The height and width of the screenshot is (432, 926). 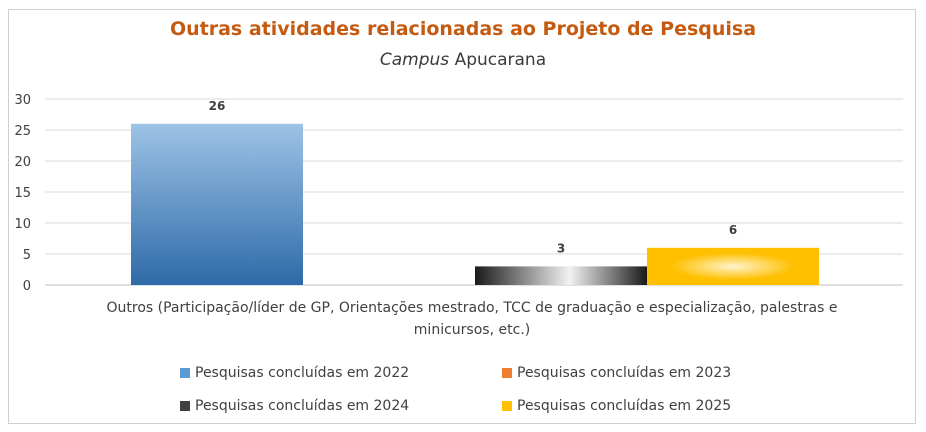 I want to click on y-tick-label: 20, so click(x=22, y=162).